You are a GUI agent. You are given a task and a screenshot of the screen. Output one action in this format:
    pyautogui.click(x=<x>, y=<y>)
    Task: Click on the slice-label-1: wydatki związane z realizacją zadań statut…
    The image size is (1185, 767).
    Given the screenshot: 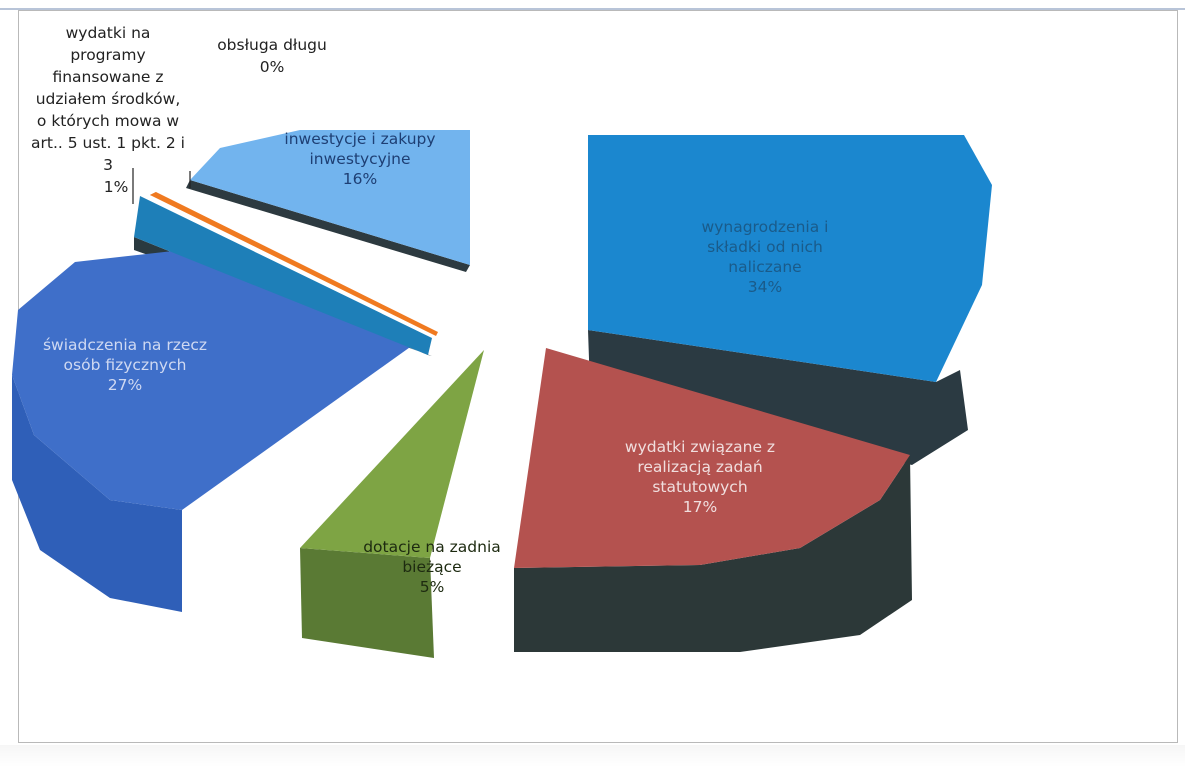 What is the action you would take?
    pyautogui.click(x=700, y=477)
    